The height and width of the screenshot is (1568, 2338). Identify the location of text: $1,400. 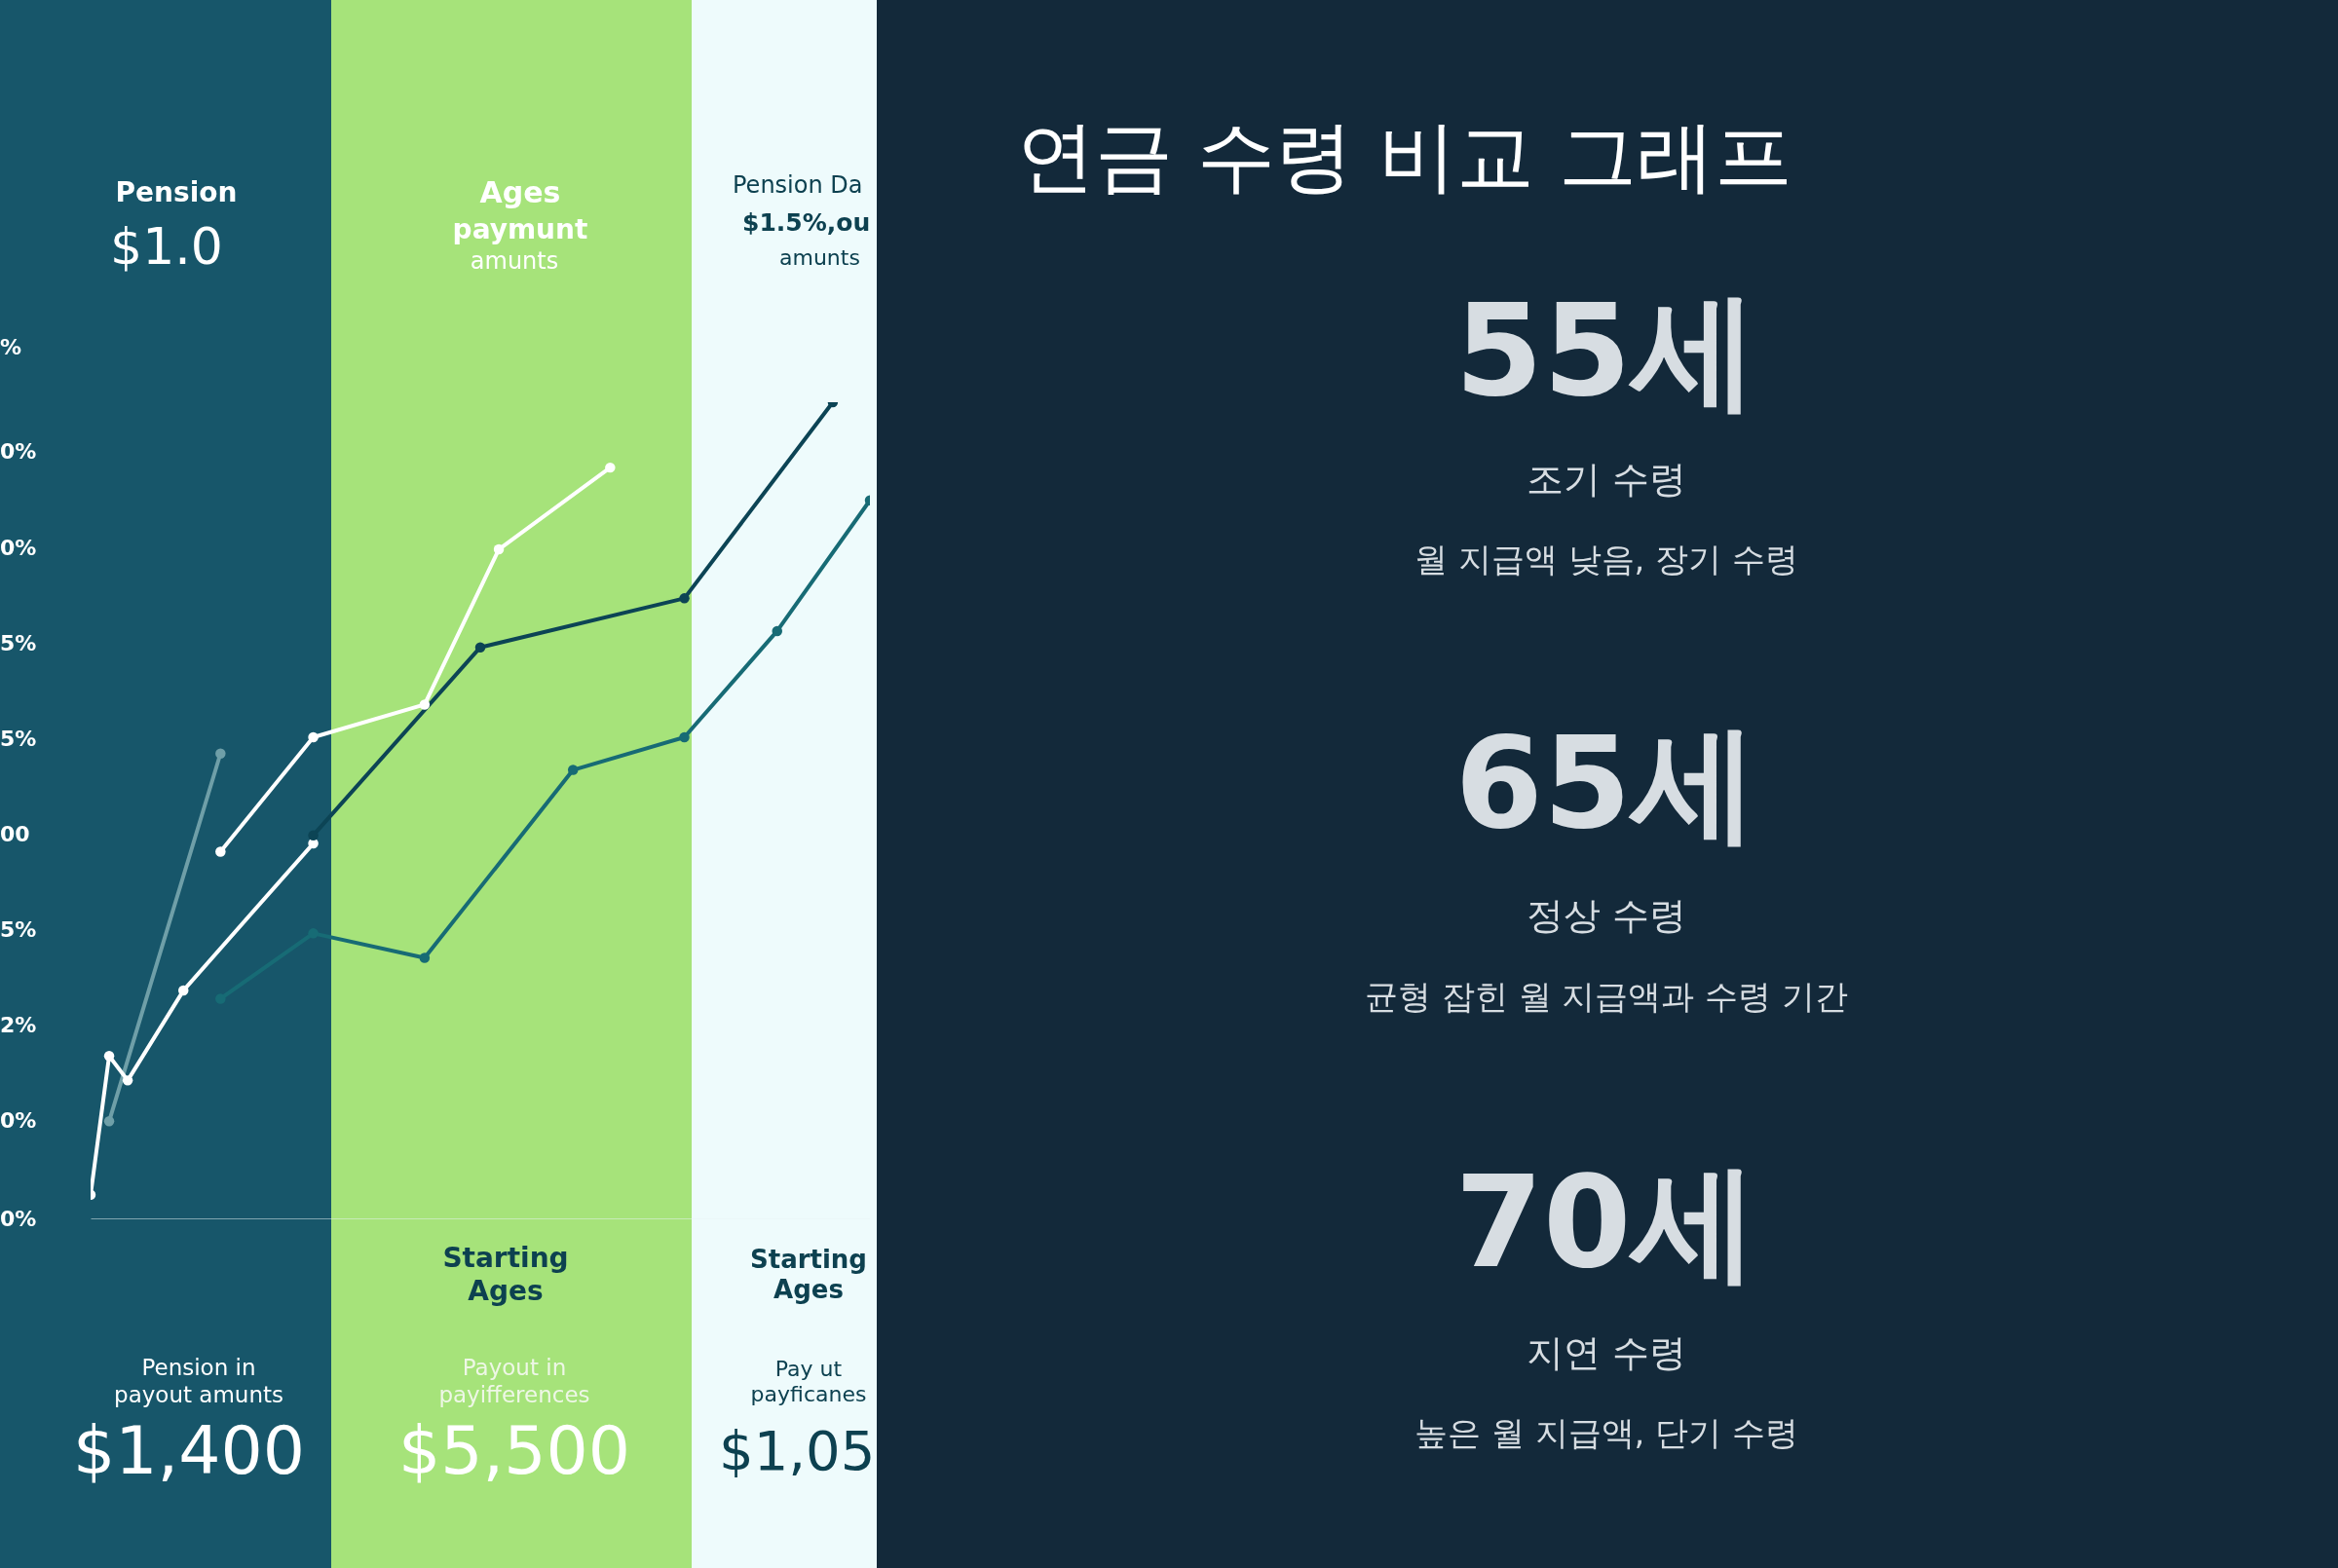
(189, 1451).